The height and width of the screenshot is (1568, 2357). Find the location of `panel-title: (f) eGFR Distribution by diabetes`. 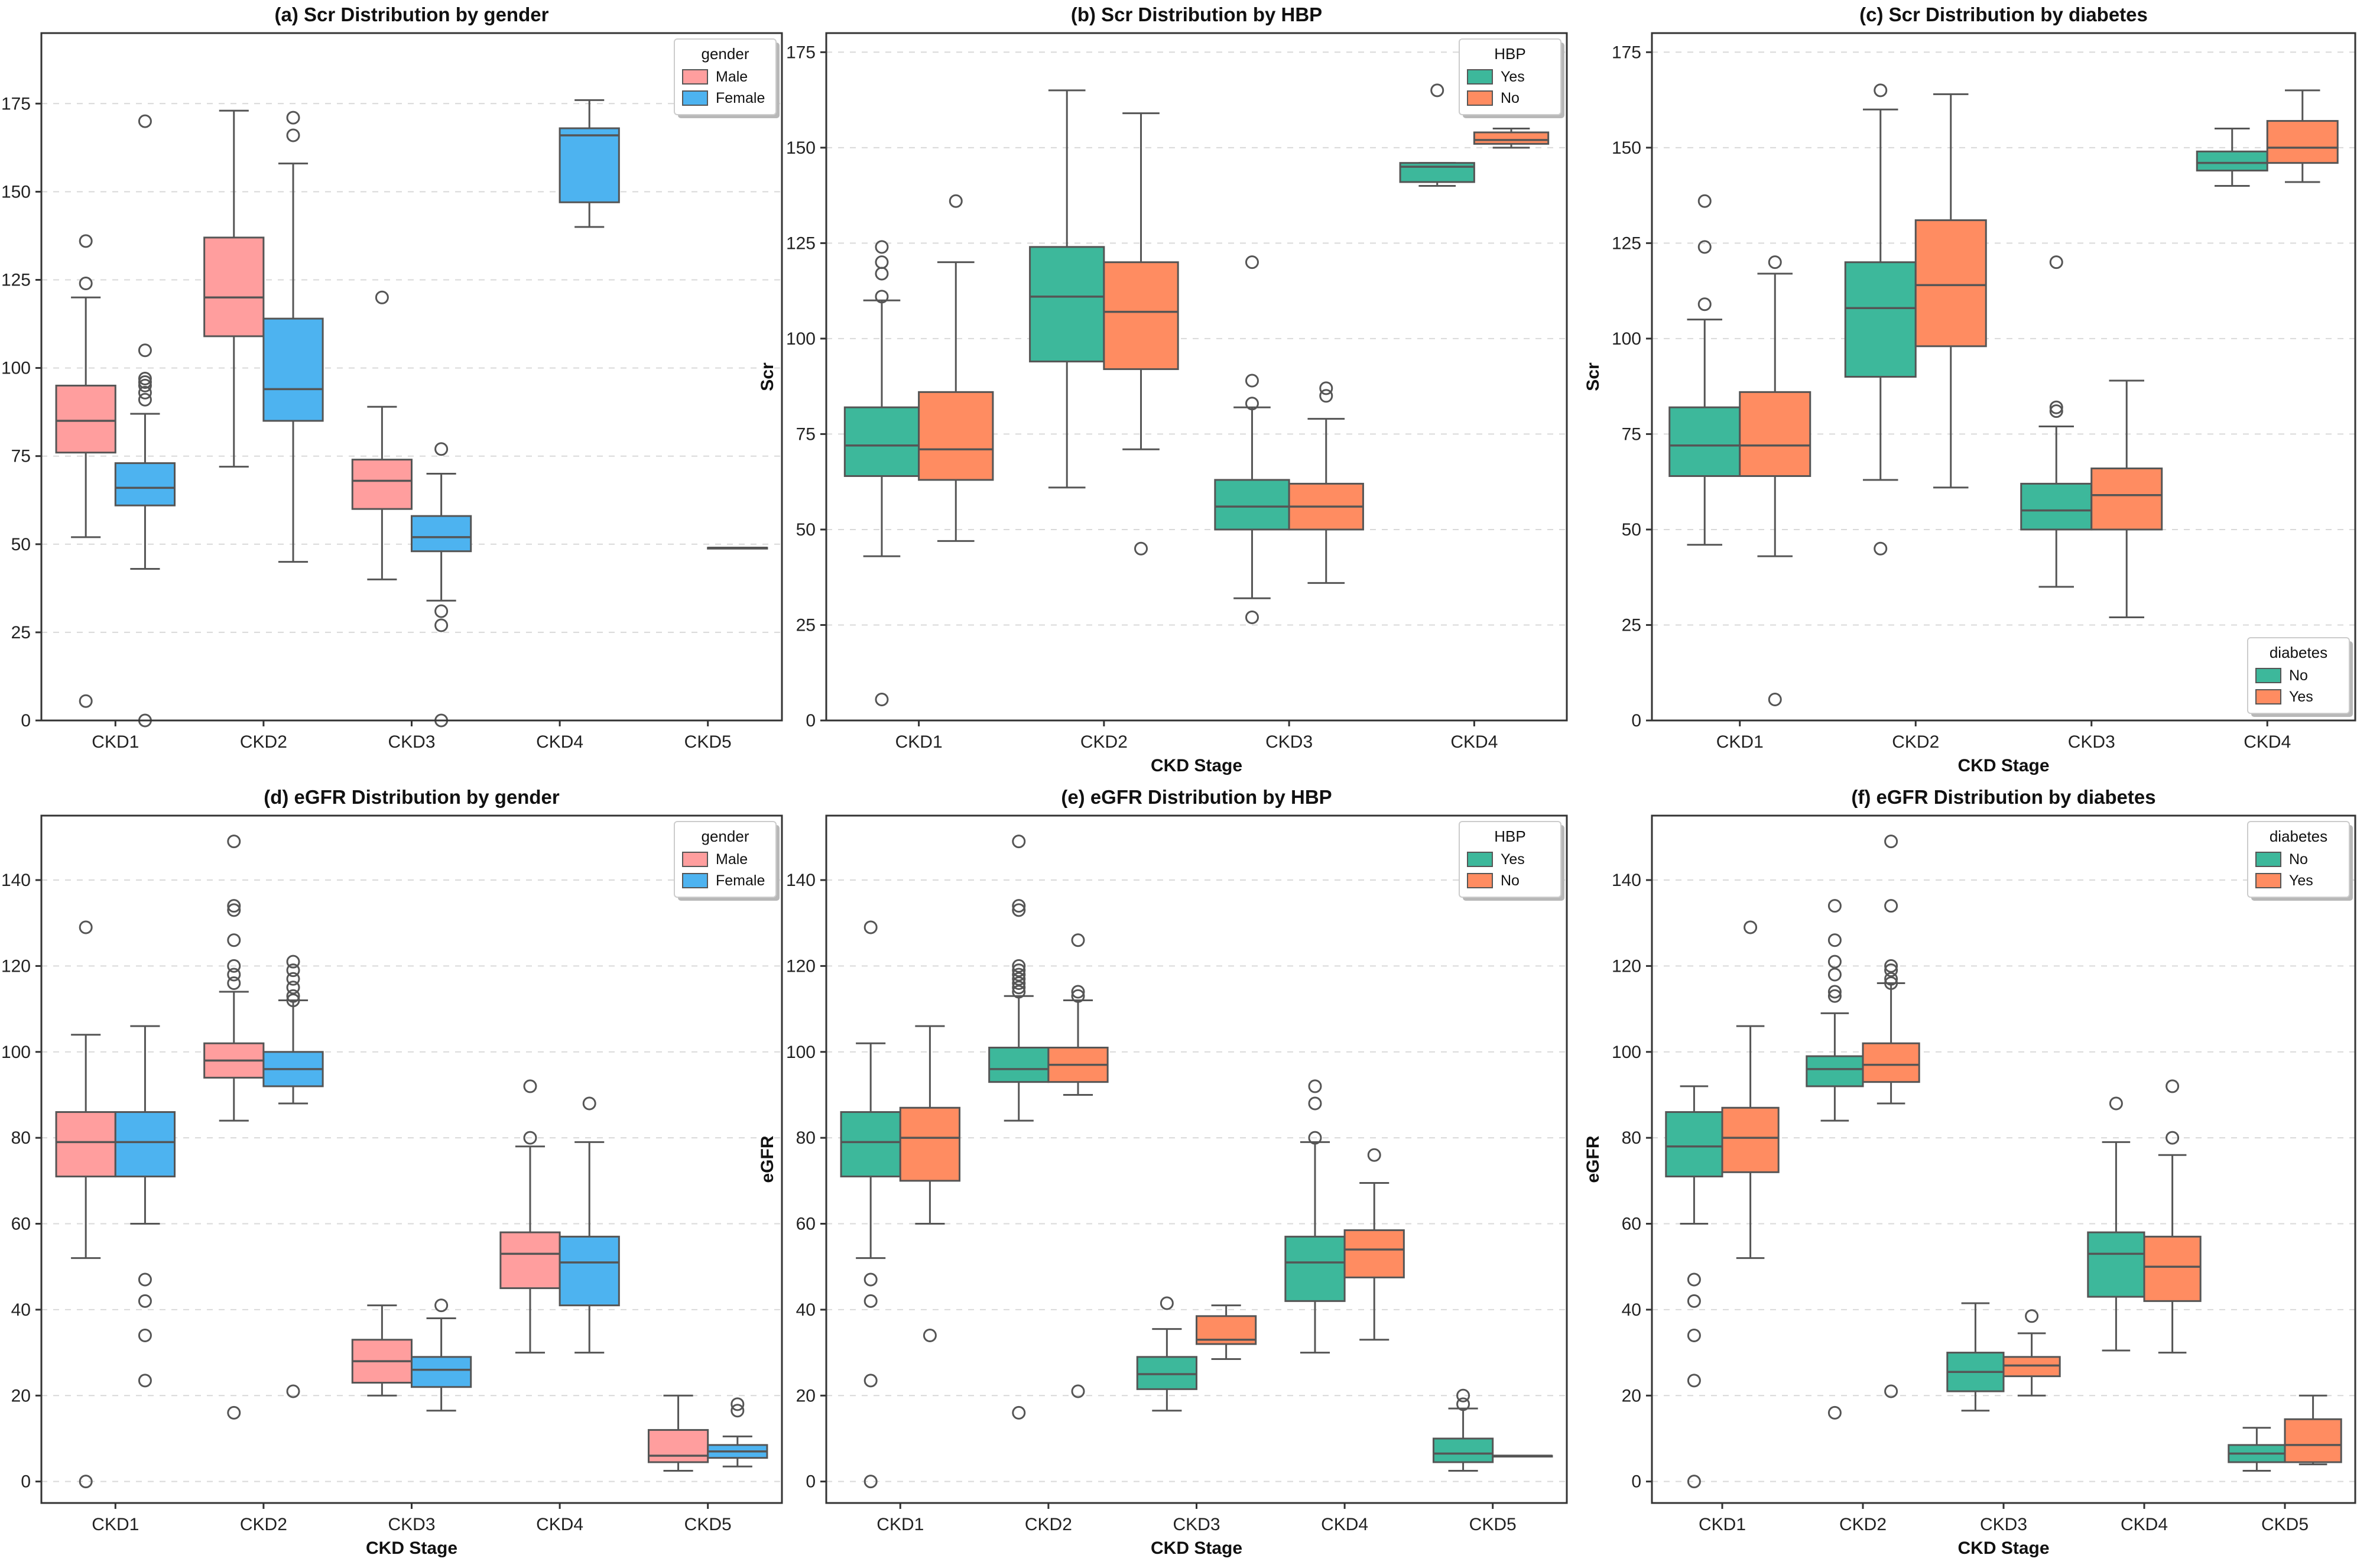

panel-title: (f) eGFR Distribution by diabetes is located at coordinates (2003, 797).